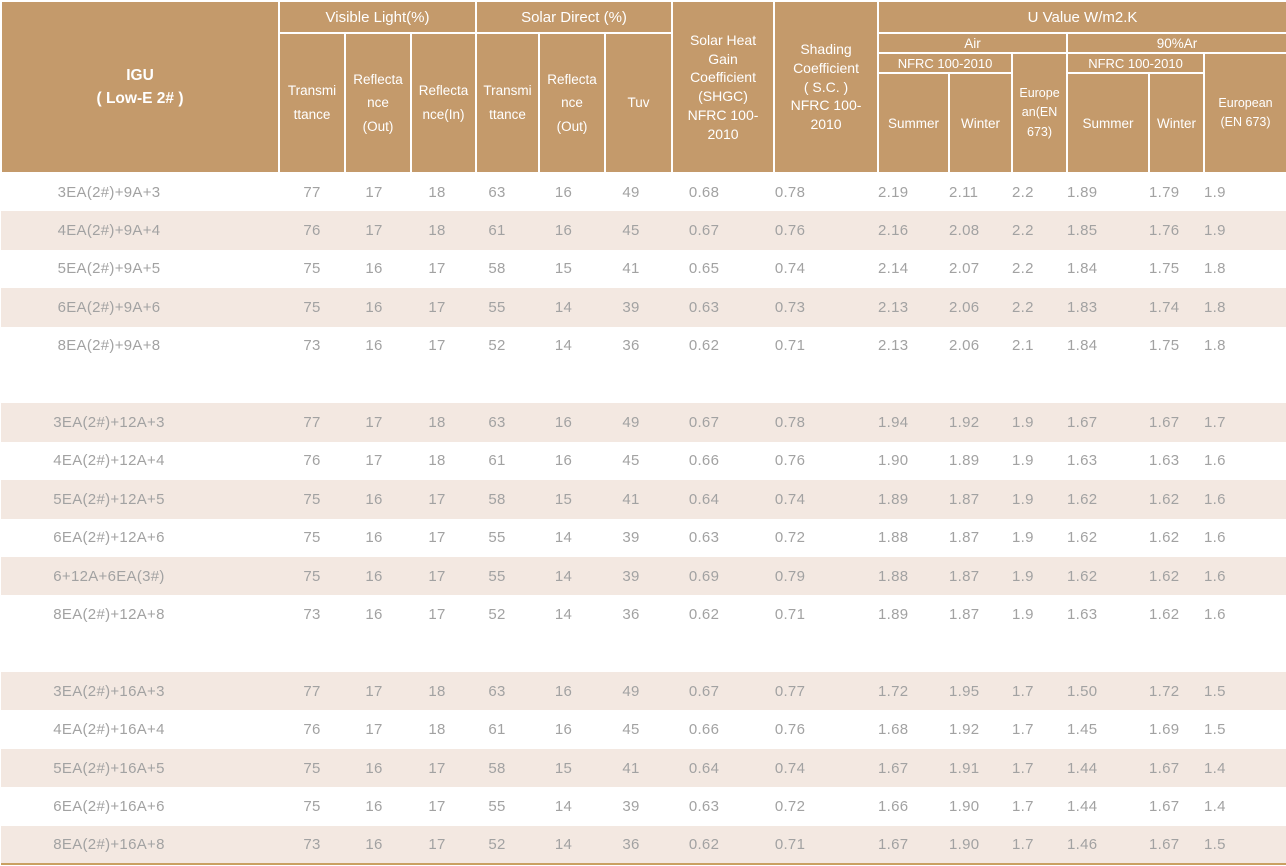 The height and width of the screenshot is (866, 1286). What do you see at coordinates (109, 499) in the screenshot?
I see `igu-cell: 5EA(2#)+12A+5` at bounding box center [109, 499].